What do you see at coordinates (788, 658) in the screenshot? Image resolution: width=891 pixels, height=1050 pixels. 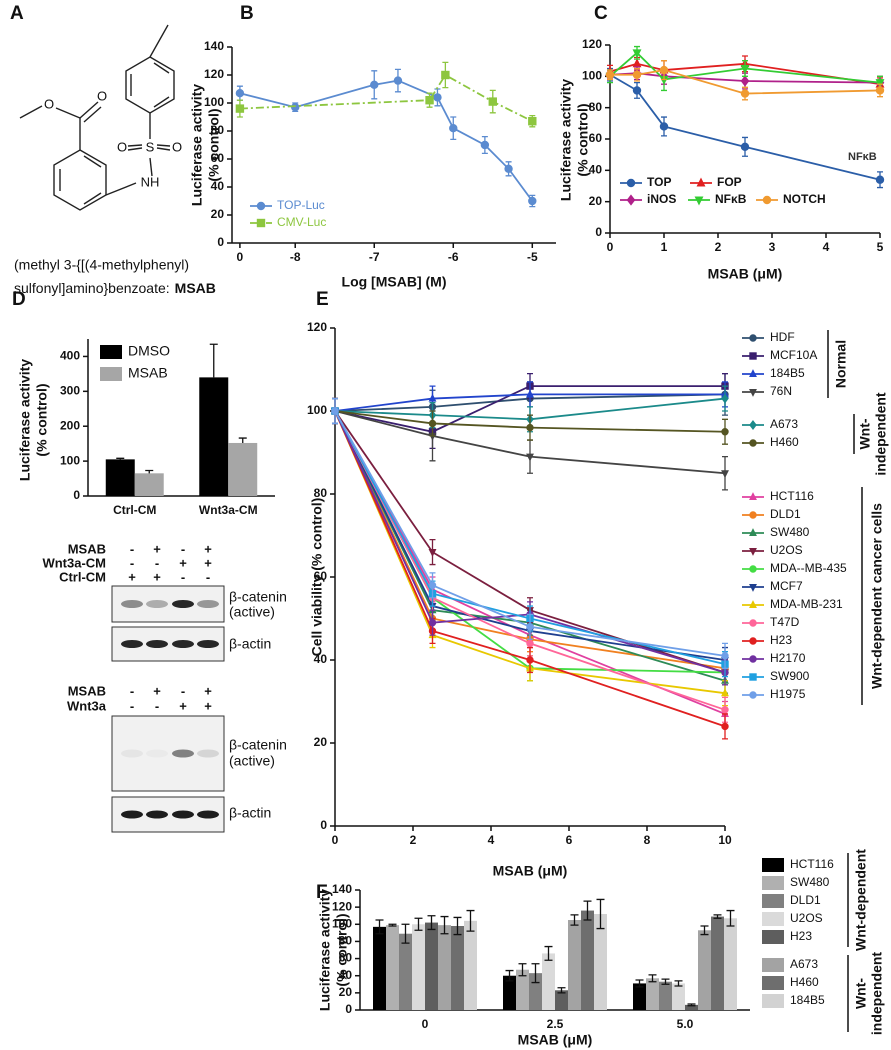 I see `legend-label: H2170` at bounding box center [788, 658].